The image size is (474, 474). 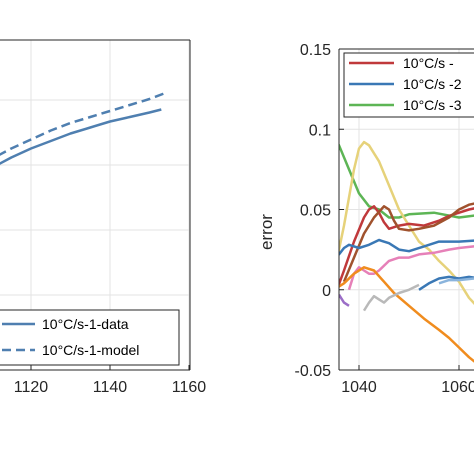 I want to click on right-y-tick-label: 0, so click(x=326, y=291).